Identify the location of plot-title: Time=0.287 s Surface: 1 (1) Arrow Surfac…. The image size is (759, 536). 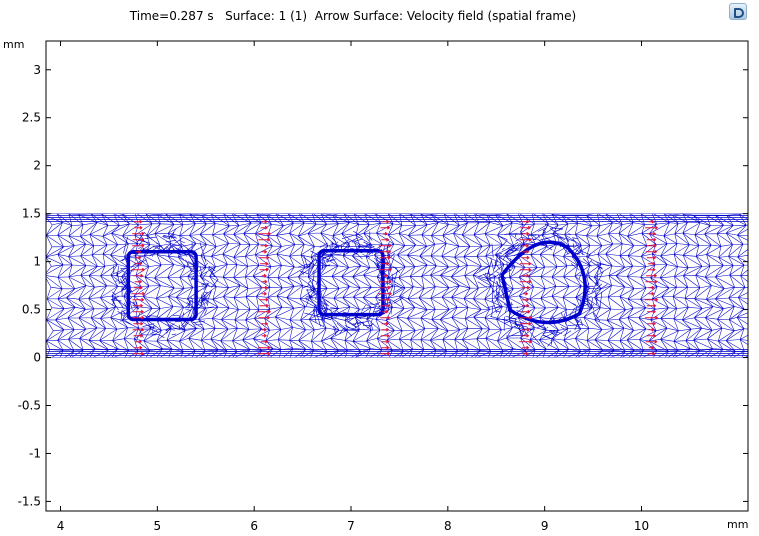
(353, 16).